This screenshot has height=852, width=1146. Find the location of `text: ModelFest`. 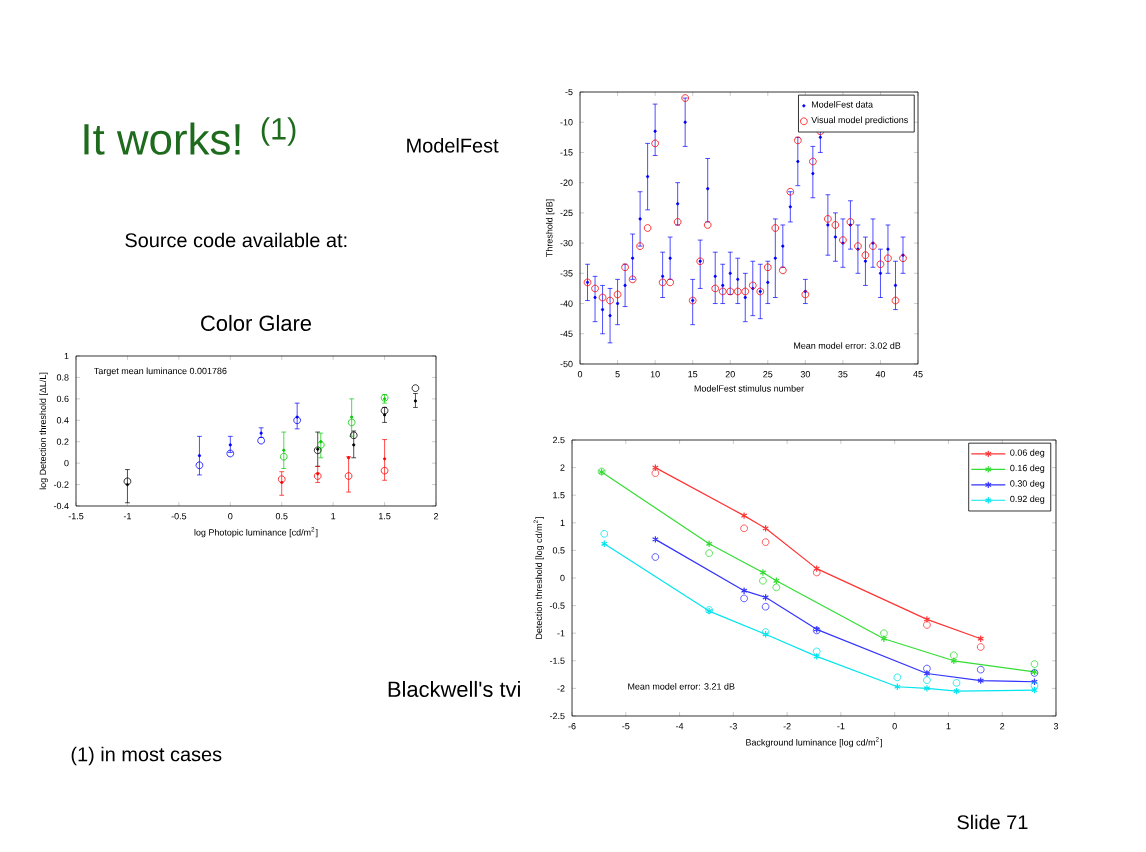

text: ModelFest is located at coordinates (453, 145).